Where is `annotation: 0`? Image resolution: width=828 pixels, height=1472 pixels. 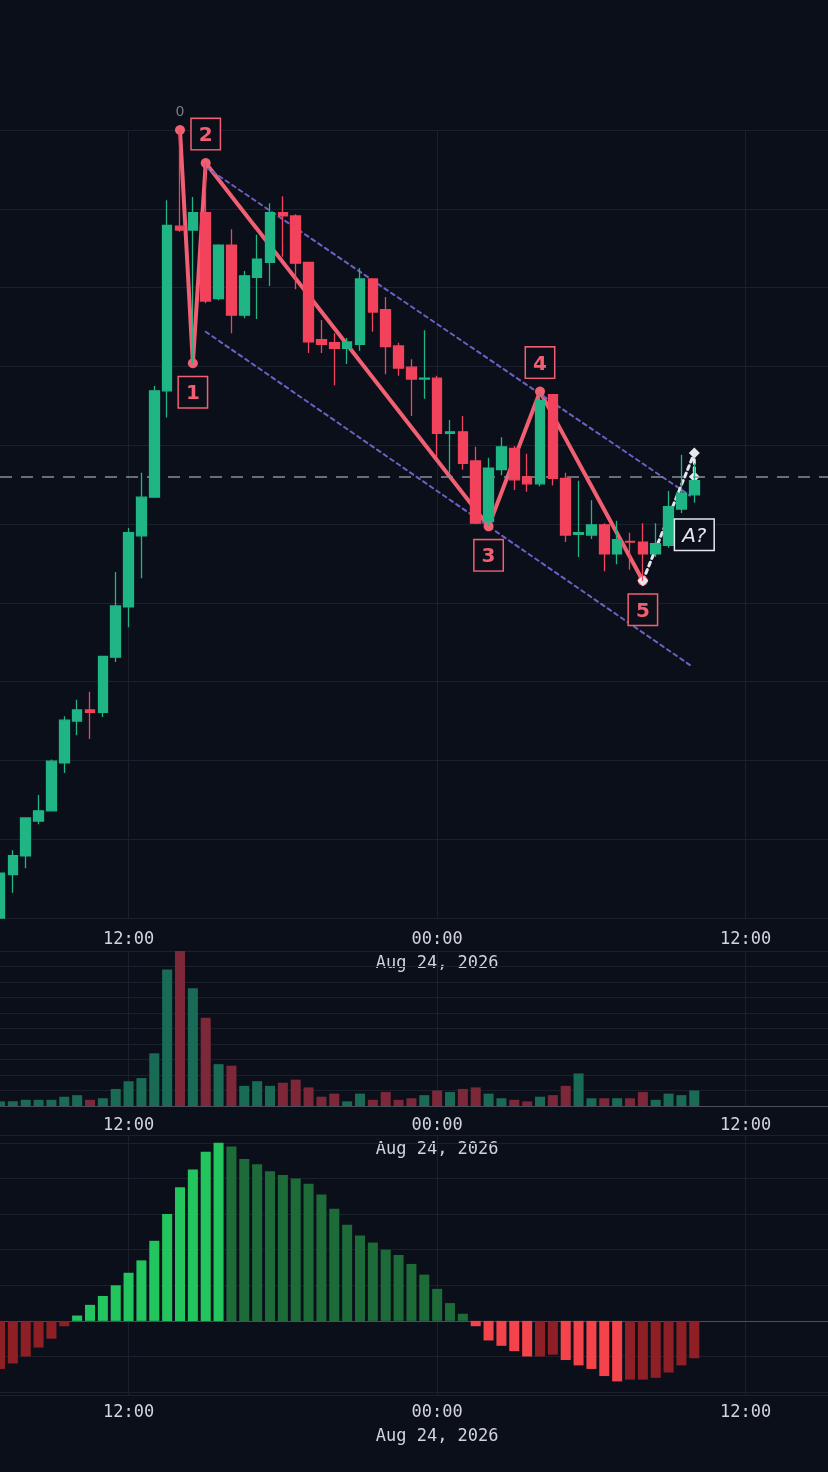
annotation: 0 is located at coordinates (180, 111).